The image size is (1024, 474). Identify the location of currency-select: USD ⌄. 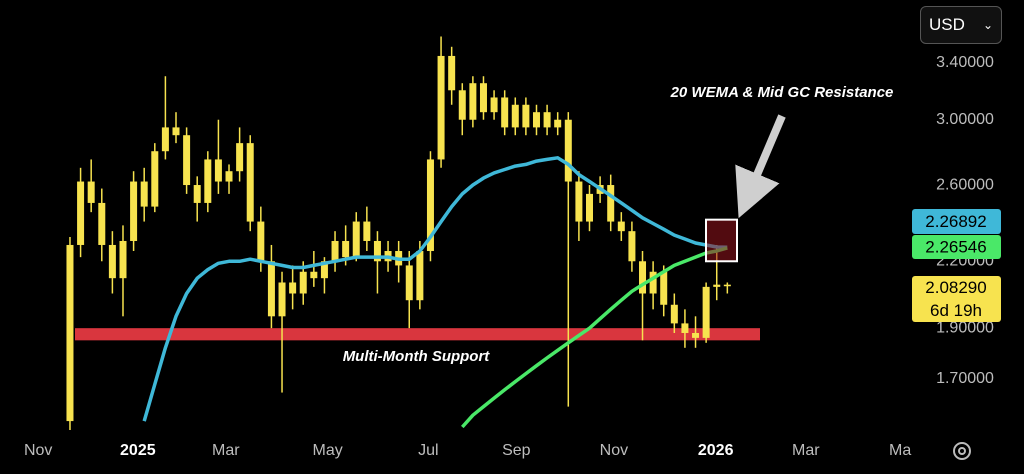
(961, 25).